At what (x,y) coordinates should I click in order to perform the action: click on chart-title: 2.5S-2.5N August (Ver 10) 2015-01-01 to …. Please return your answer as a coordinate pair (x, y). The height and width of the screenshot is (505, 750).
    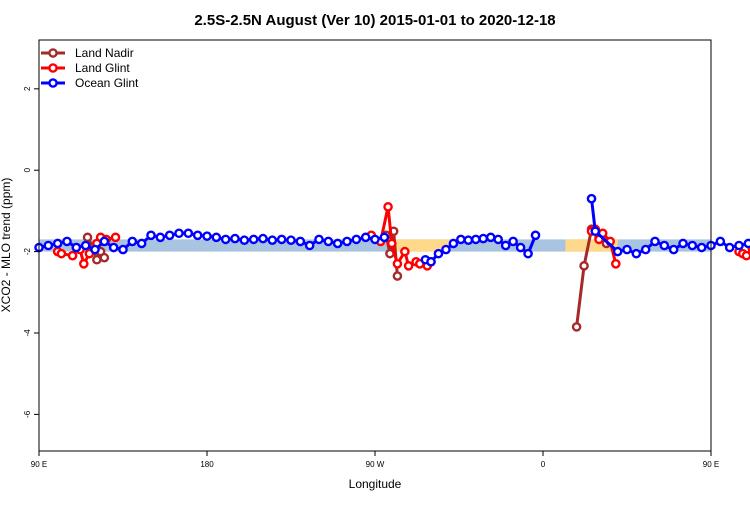
    Looking at the image, I should click on (374, 20).